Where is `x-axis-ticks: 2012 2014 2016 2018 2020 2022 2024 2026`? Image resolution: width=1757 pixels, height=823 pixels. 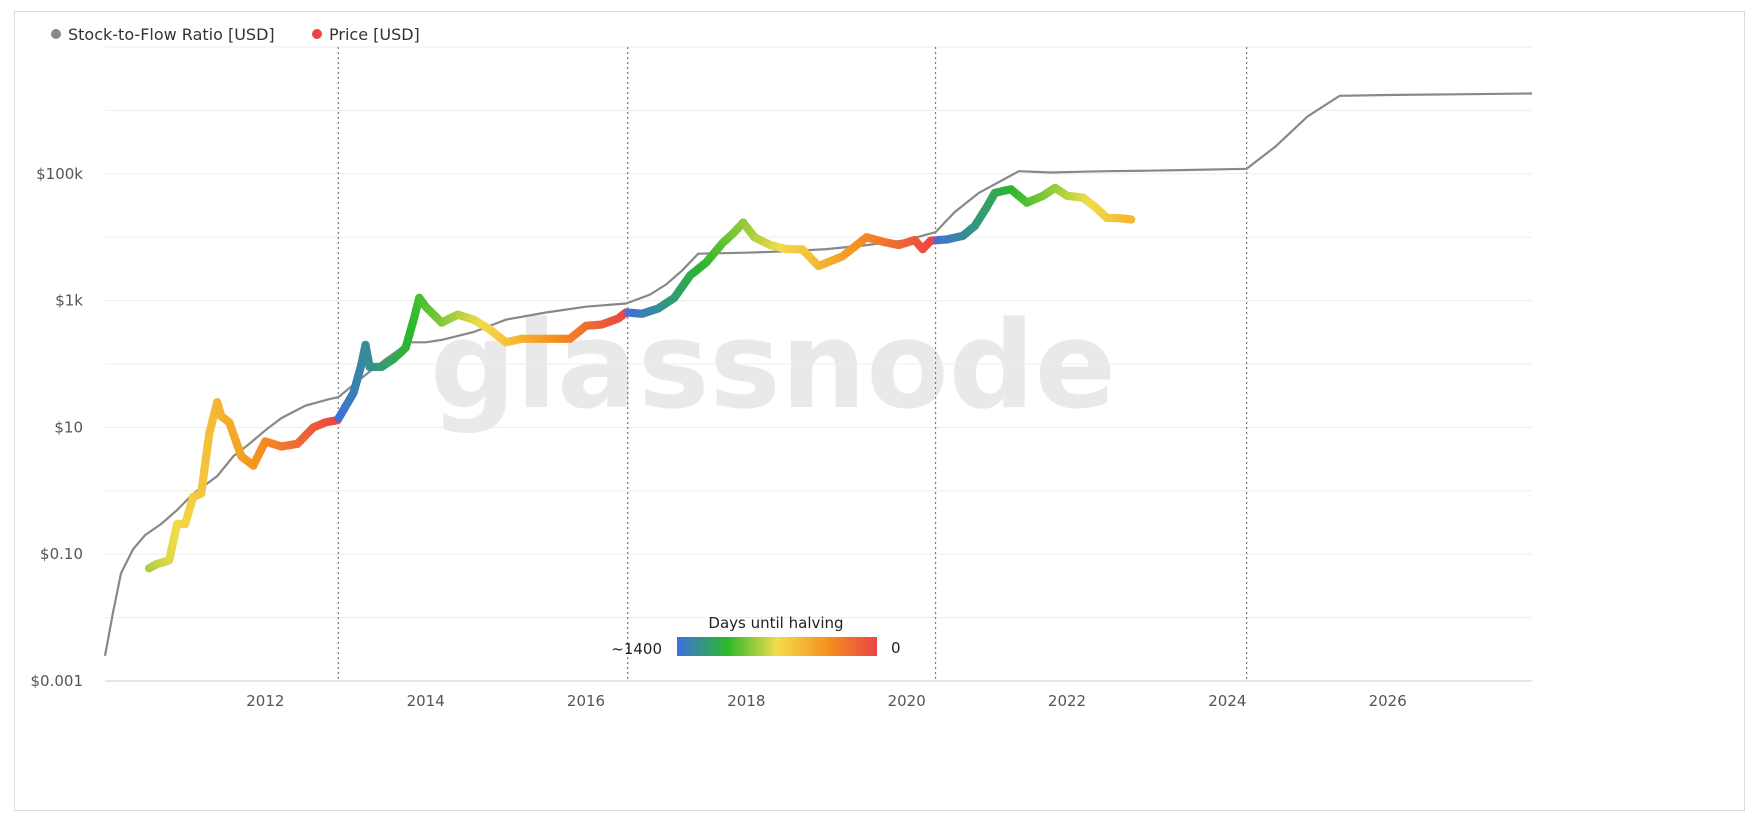 x-axis-ticks: 2012 2014 2016 2018 2020 2022 2024 2026 is located at coordinates (826, 701).